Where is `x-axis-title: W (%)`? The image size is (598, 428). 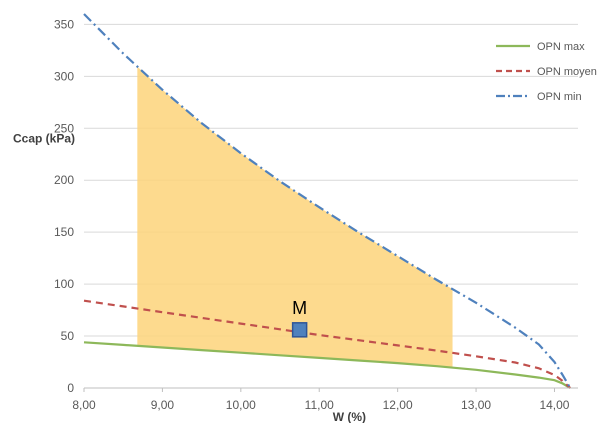 x-axis-title: W (%) is located at coordinates (349, 416).